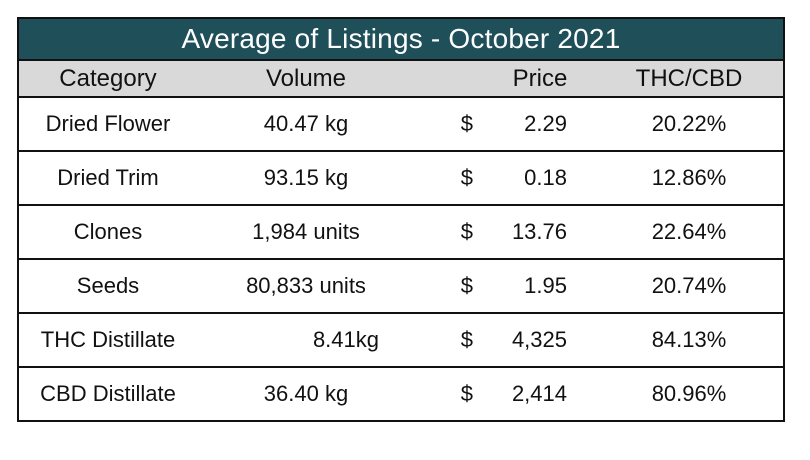 The height and width of the screenshot is (460, 810). Describe the element at coordinates (689, 339) in the screenshot. I see `thc-cbd-cell: 84.13%` at that location.